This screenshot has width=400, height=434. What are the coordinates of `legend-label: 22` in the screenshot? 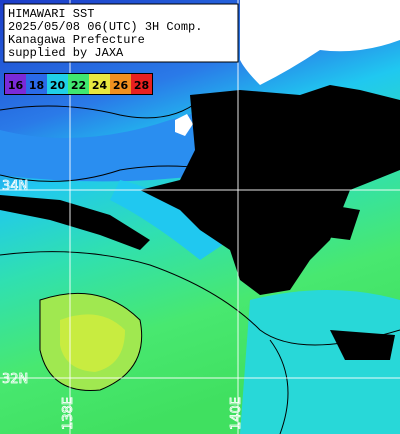 It's located at (78, 85).